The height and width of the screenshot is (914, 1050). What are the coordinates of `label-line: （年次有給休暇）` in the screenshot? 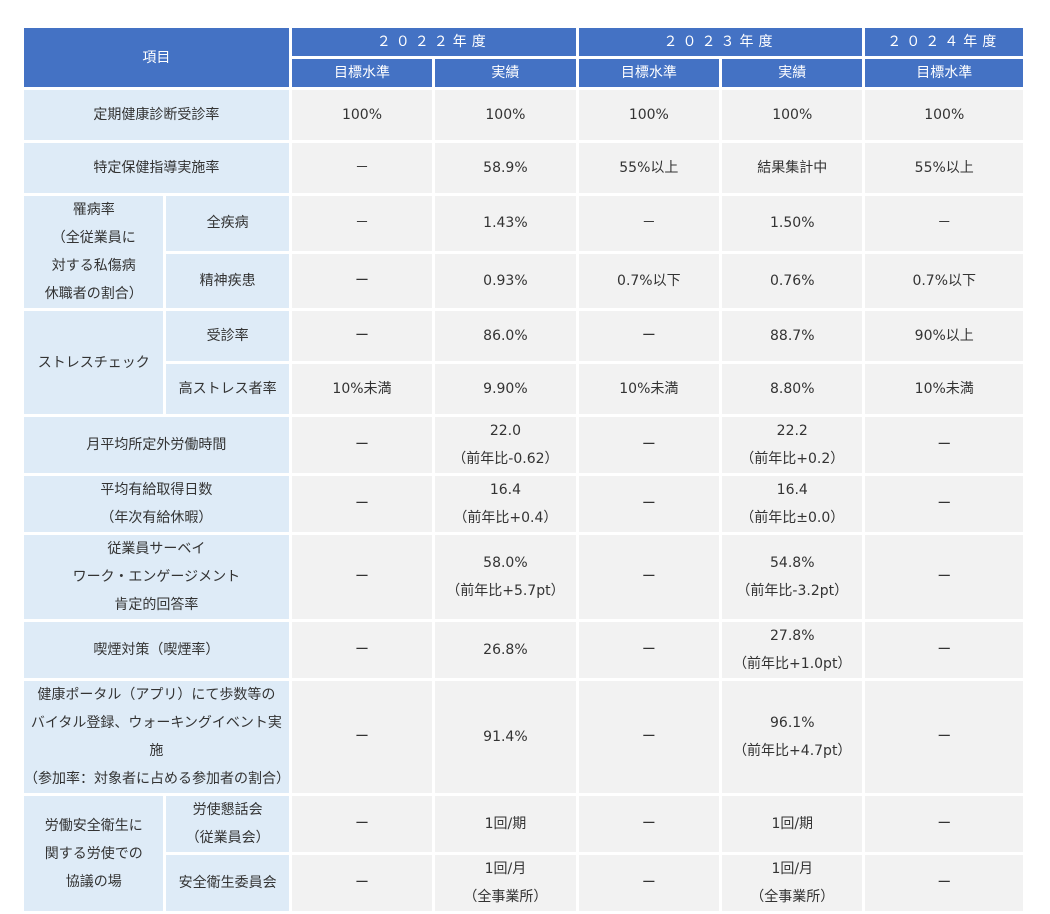 It's located at (156, 518).